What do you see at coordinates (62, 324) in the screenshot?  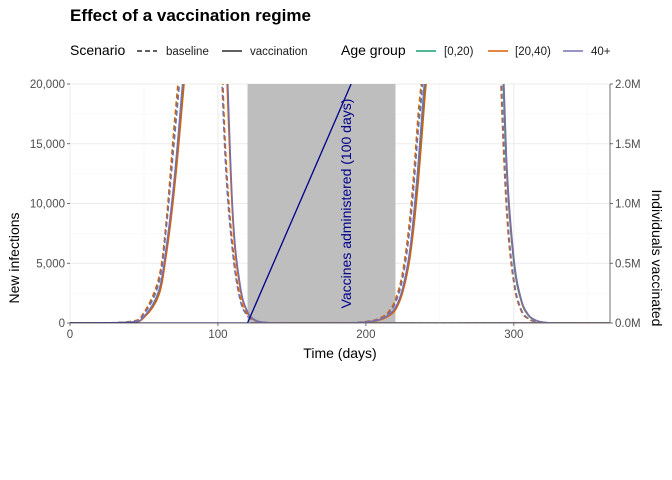 I see `y-tick-label: 0` at bounding box center [62, 324].